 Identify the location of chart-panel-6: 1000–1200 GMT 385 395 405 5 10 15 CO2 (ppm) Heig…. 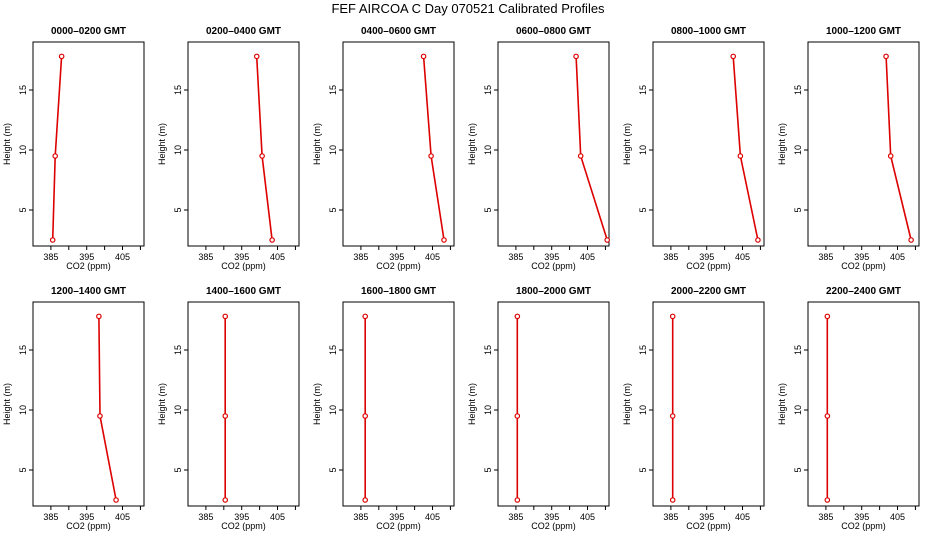
(848, 148).